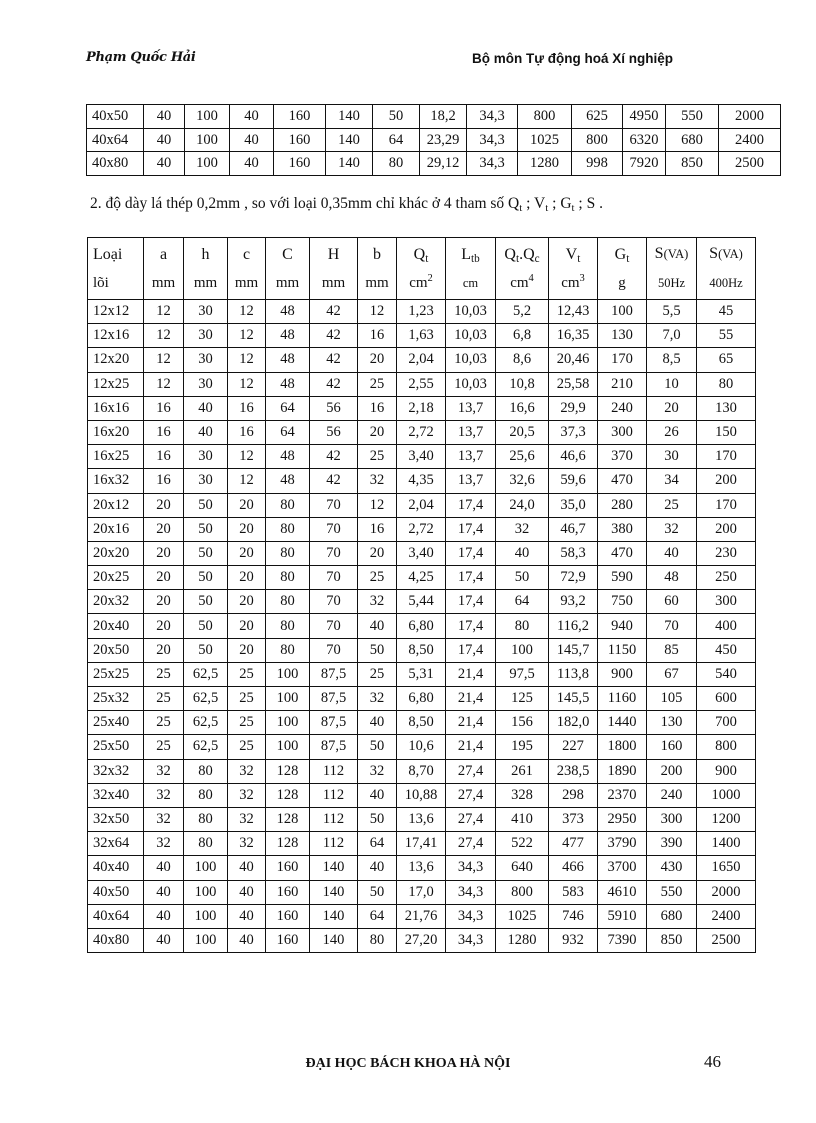 The image size is (816, 1123). Describe the element at coordinates (659, 253) in the screenshot. I see `text-segment: S` at that location.